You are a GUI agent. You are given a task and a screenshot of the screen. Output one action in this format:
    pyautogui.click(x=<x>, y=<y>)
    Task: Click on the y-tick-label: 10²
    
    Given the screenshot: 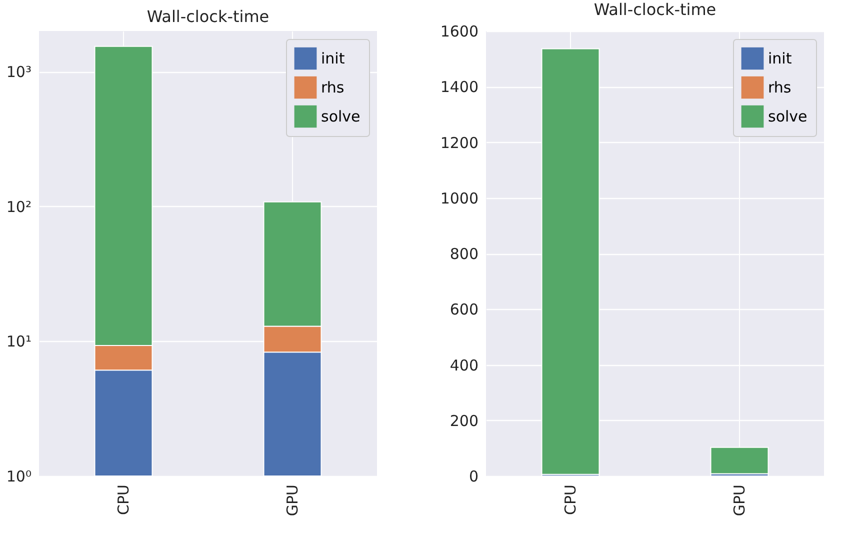 What is the action you would take?
    pyautogui.click(x=19, y=207)
    